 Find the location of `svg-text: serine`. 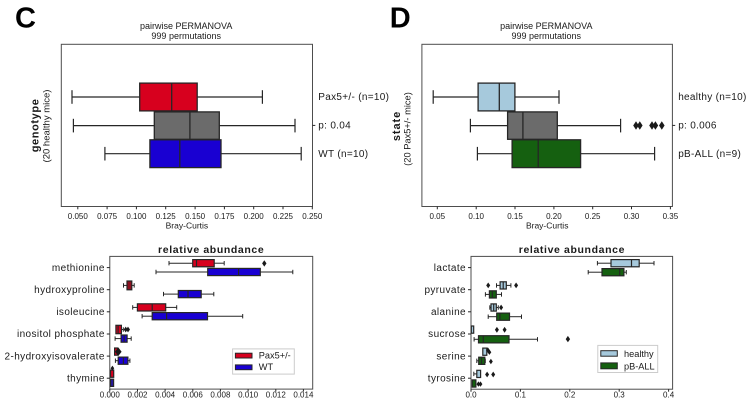

svg-text: serine is located at coordinates (451, 356).